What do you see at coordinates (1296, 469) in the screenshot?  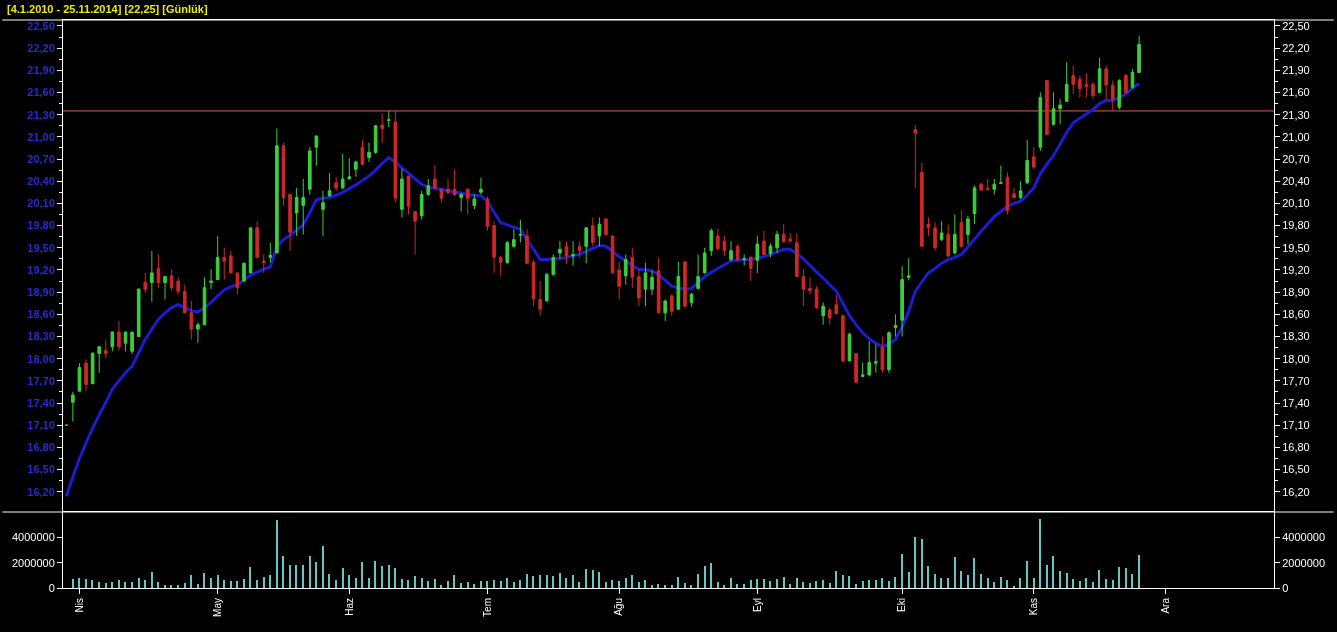 I see `y2-tick-label: 16,50` at bounding box center [1296, 469].